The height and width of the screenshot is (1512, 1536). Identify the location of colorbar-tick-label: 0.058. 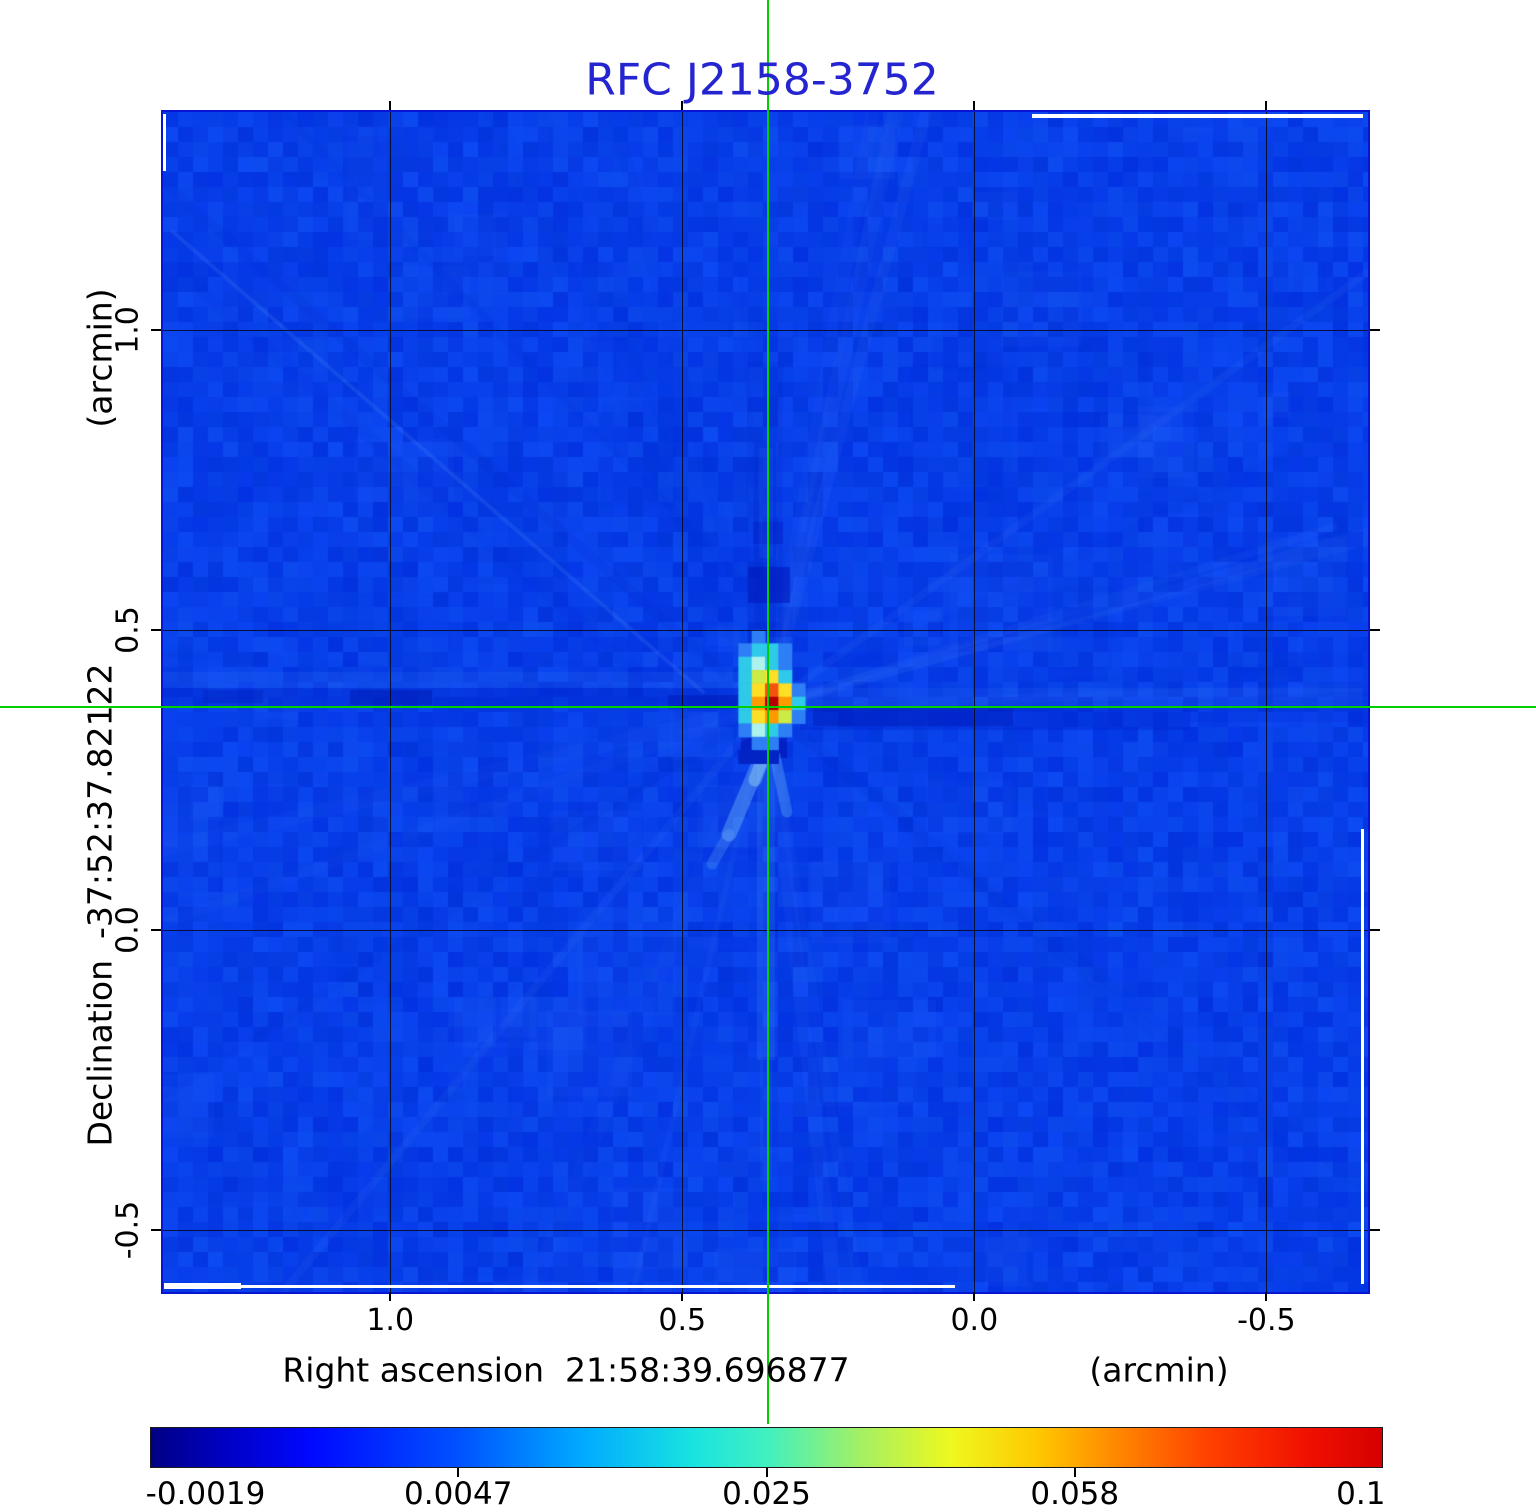
(1075, 1494).